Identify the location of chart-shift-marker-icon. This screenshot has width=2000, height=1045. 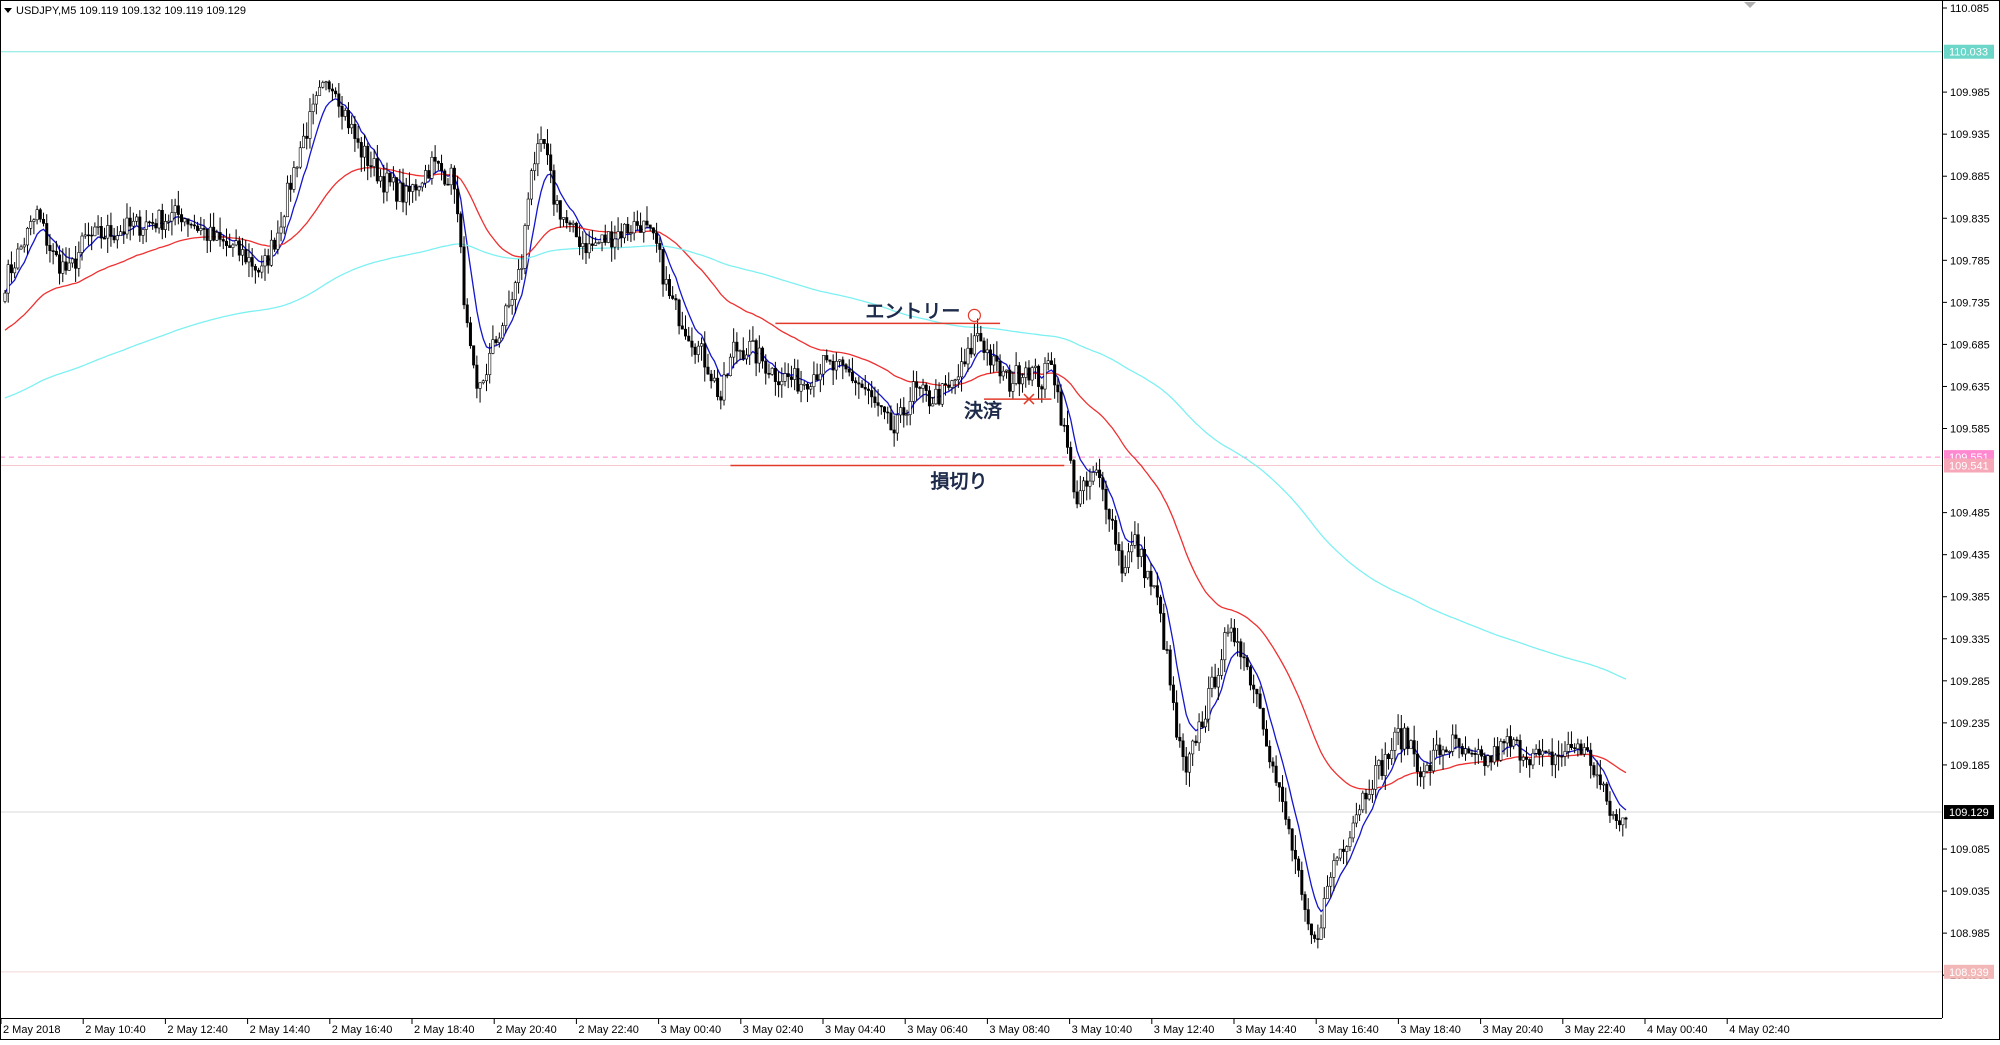
(1750, 5).